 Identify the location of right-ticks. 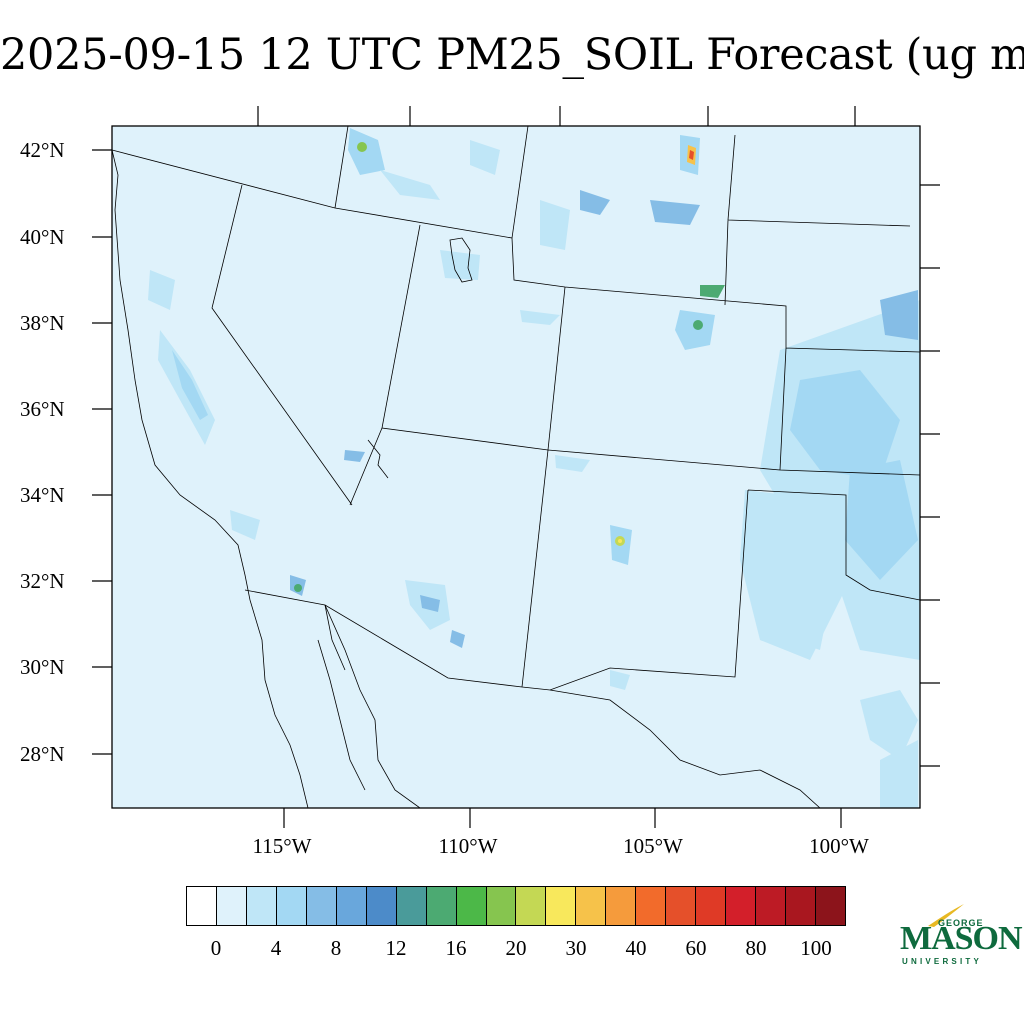
(930, 475).